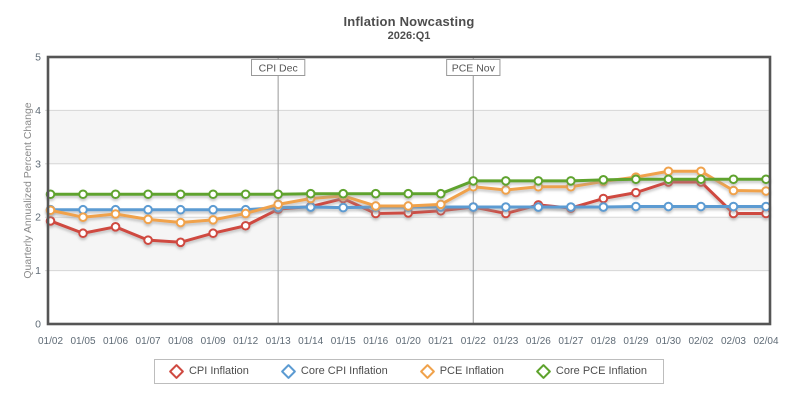  Describe the element at coordinates (38, 271) in the screenshot. I see `svg-text: 1` at that location.